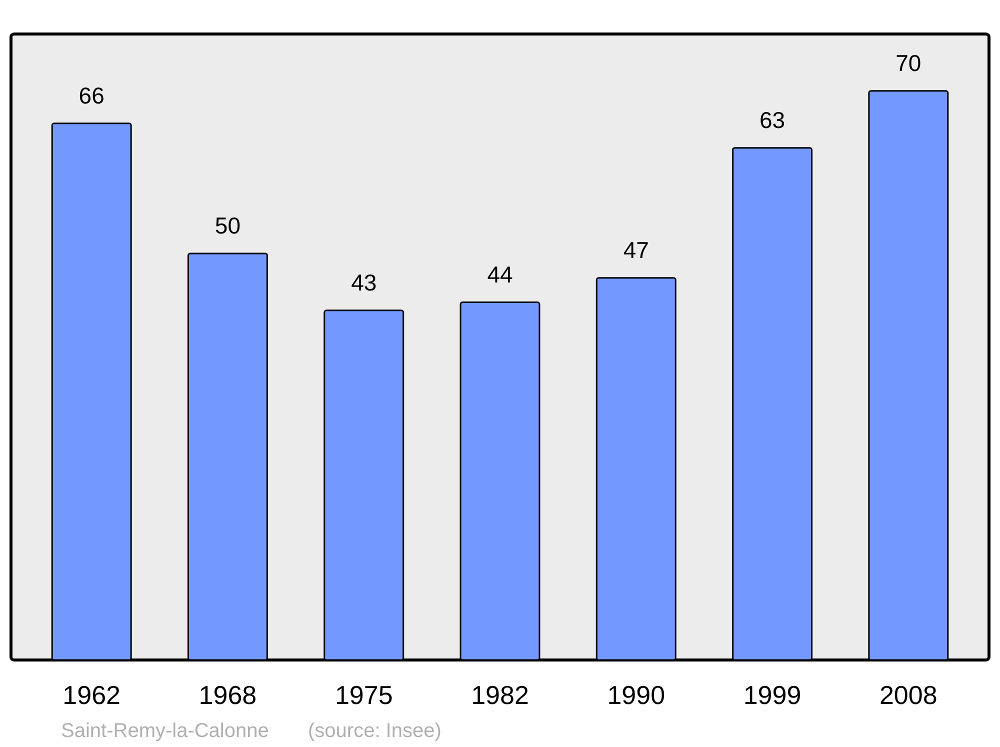 This screenshot has height=747, width=1000. I want to click on x-tick-label: 1962, so click(91, 695).